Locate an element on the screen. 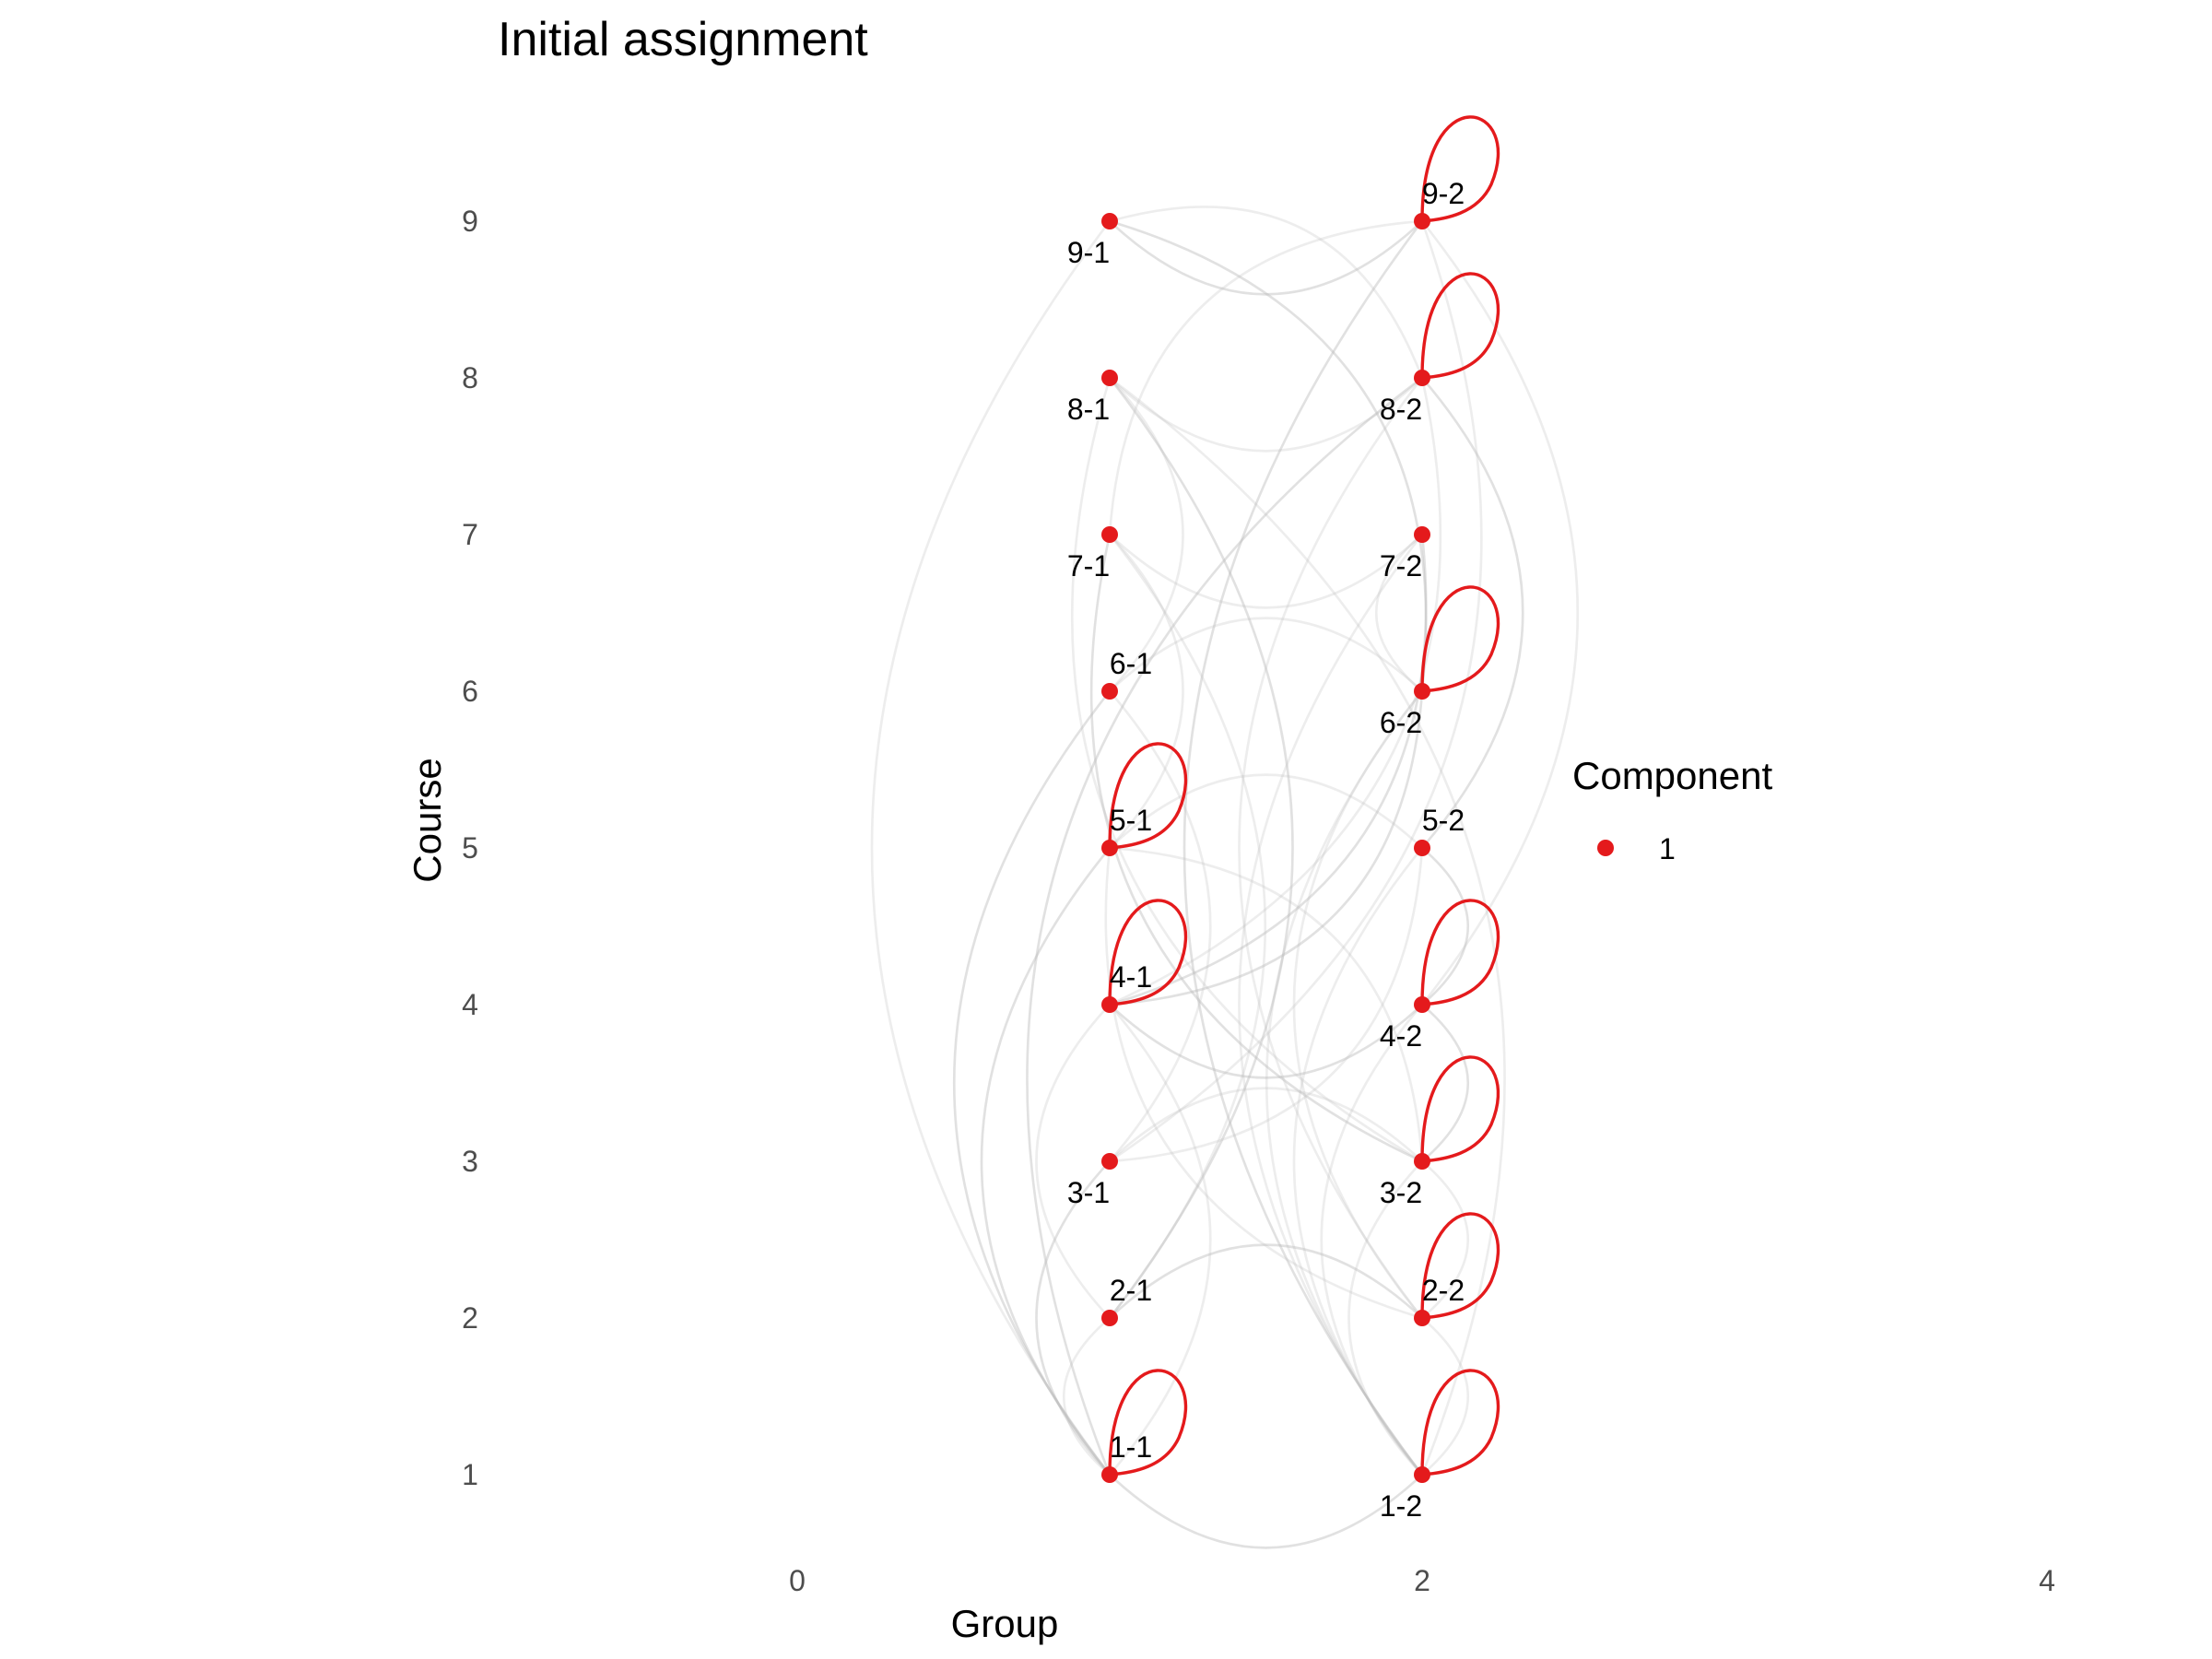  y-tick-label: 7 is located at coordinates (470, 534).